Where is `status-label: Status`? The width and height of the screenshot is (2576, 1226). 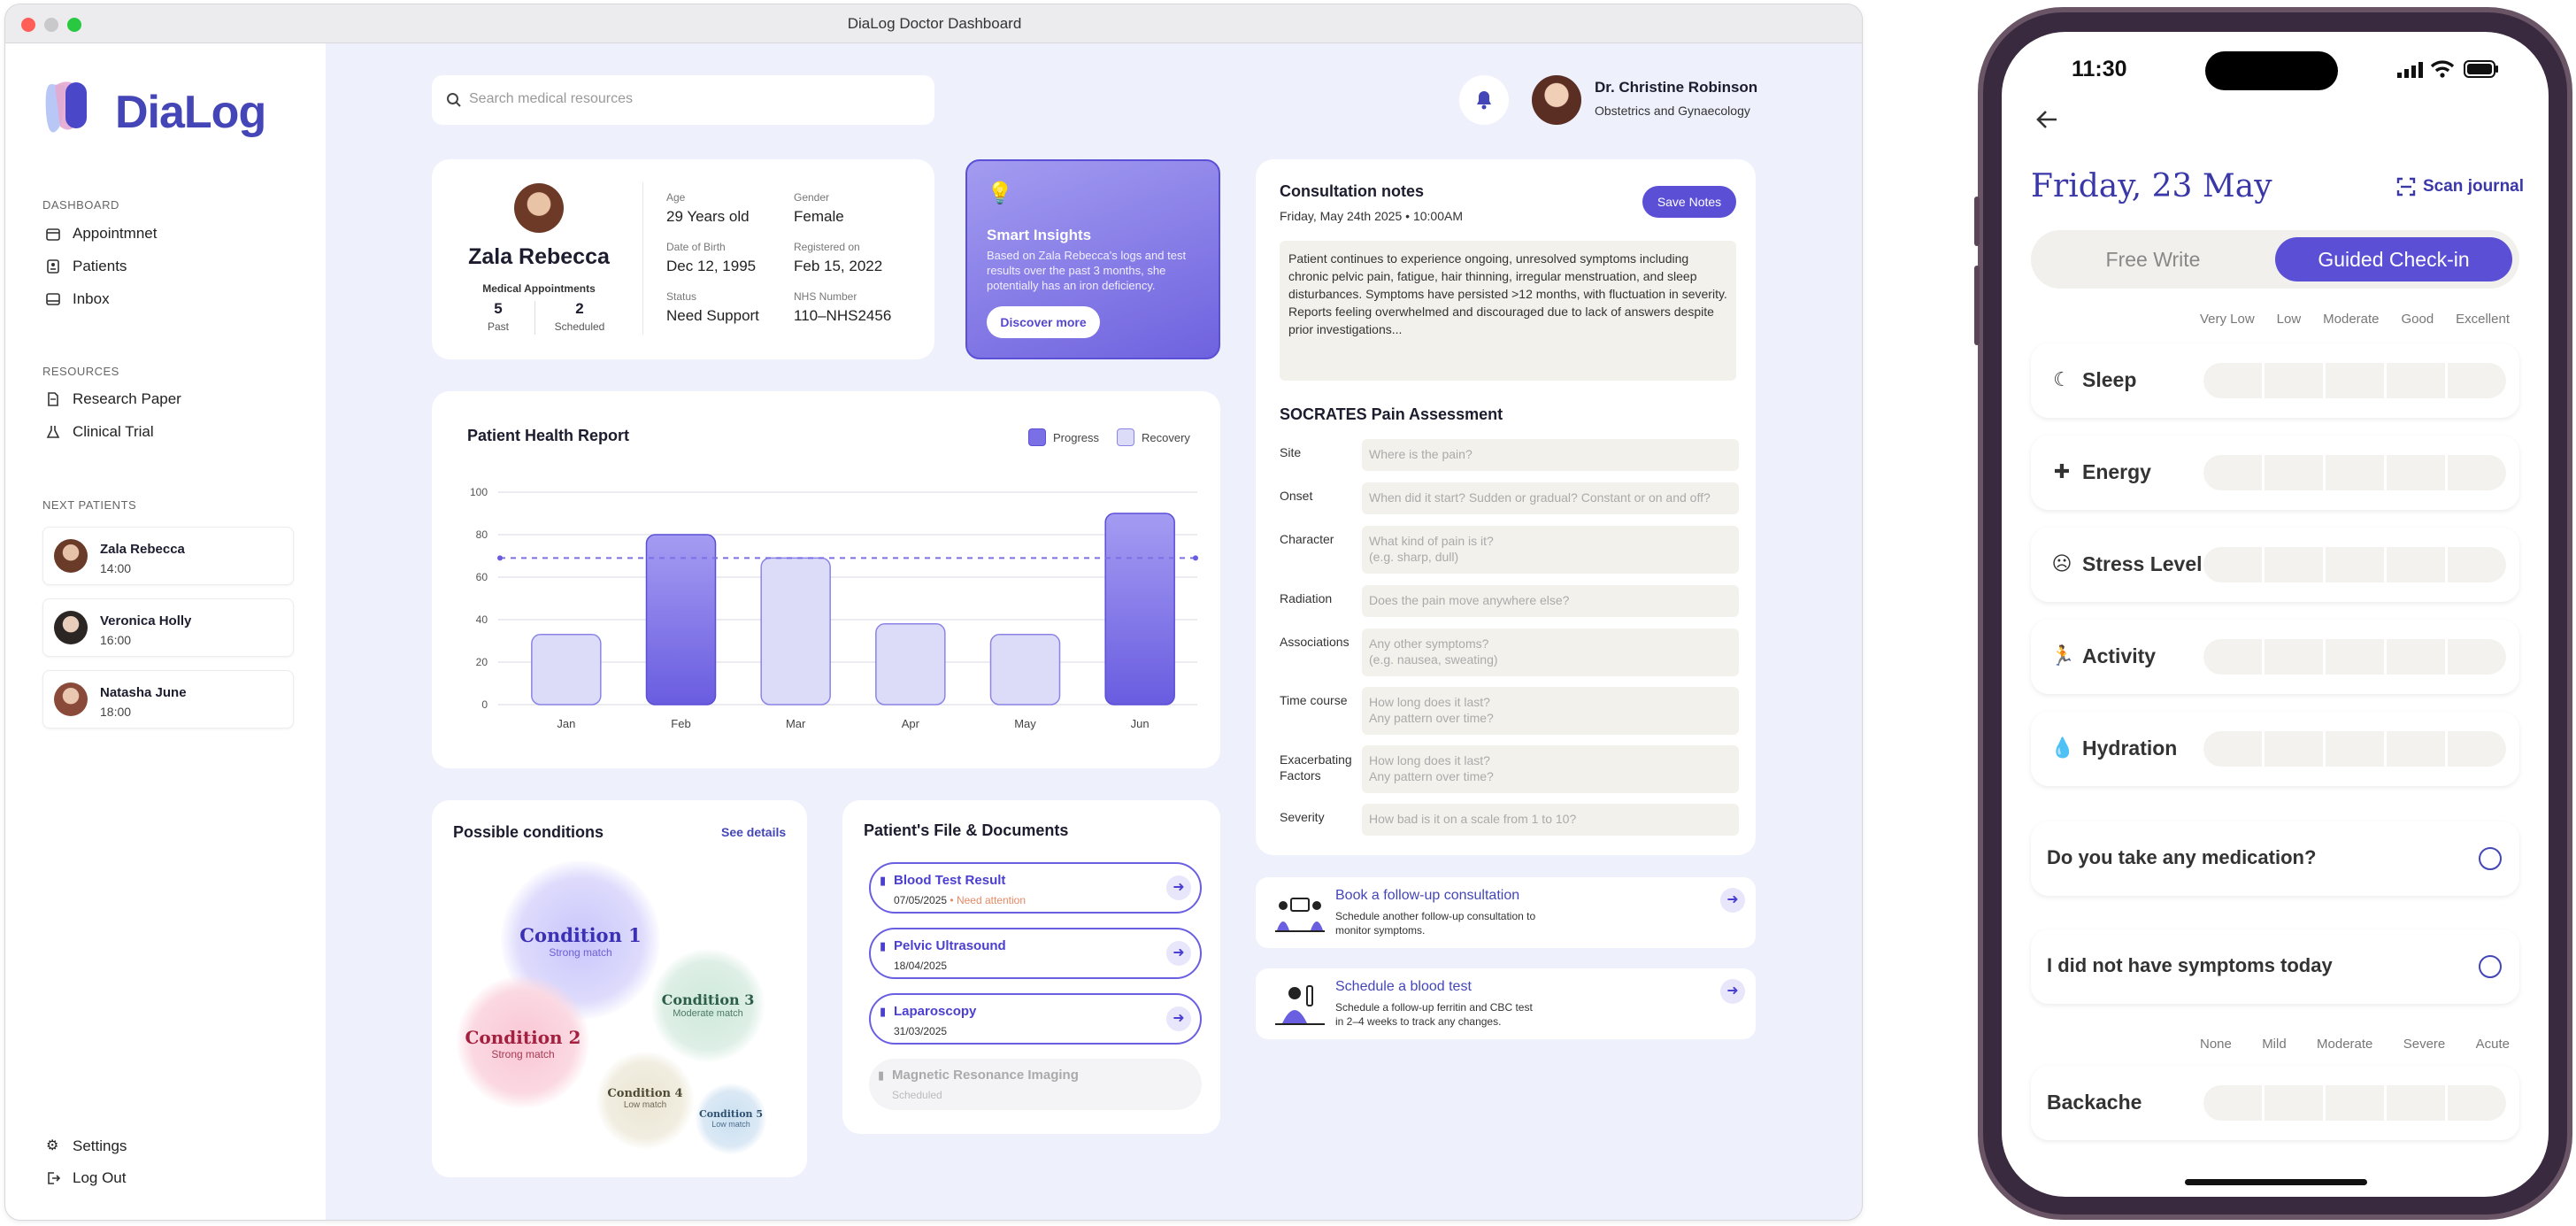 status-label: Status is located at coordinates (681, 296).